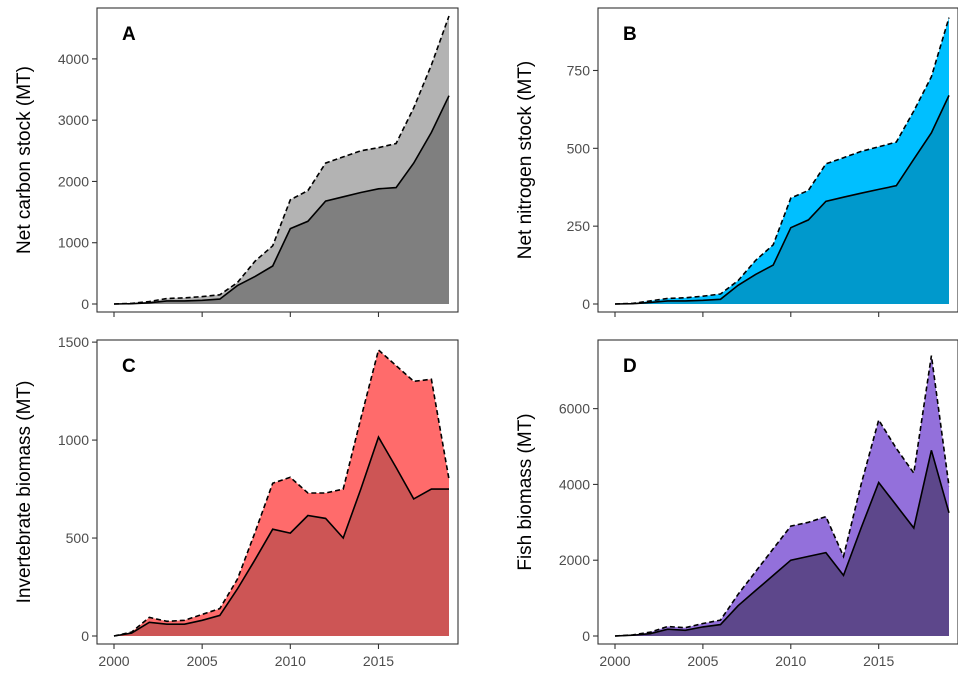 The image size is (958, 677). What do you see at coordinates (525, 160) in the screenshot?
I see `panel-b-y-axis-title: Net nitrogen stock (MT)` at bounding box center [525, 160].